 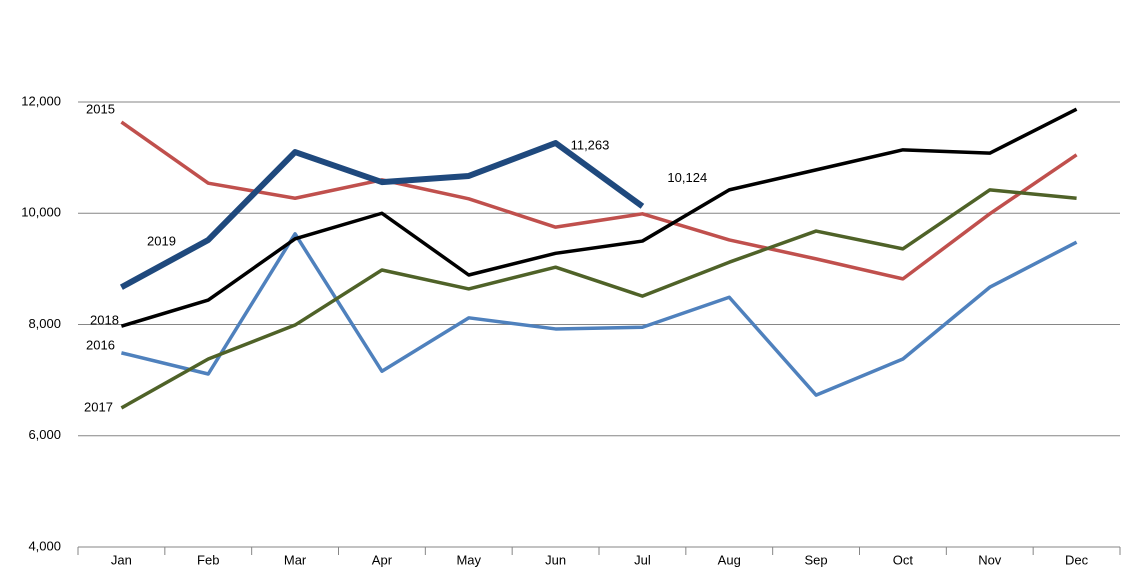 I want to click on x-tick-label: Aug, so click(x=729, y=559).